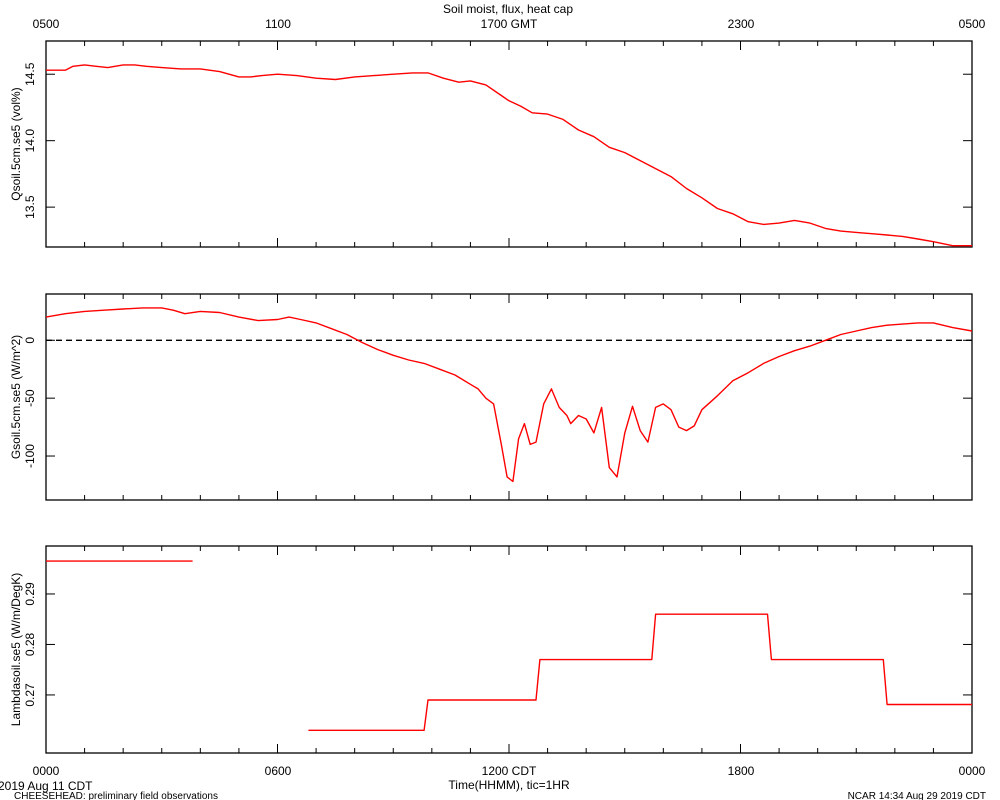 The height and width of the screenshot is (800, 1000). What do you see at coordinates (46, 786) in the screenshot?
I see `date-label: 2019 Aug 11 CDT` at bounding box center [46, 786].